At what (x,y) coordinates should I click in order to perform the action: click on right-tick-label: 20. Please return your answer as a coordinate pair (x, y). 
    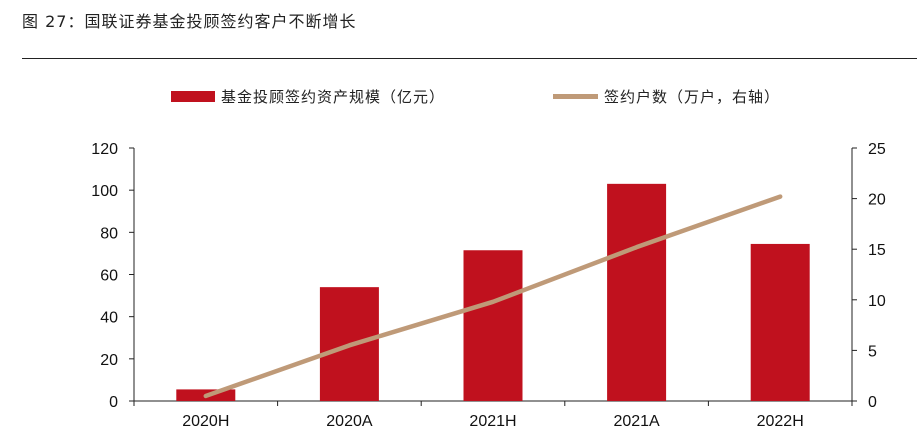
    Looking at the image, I should click on (877, 200).